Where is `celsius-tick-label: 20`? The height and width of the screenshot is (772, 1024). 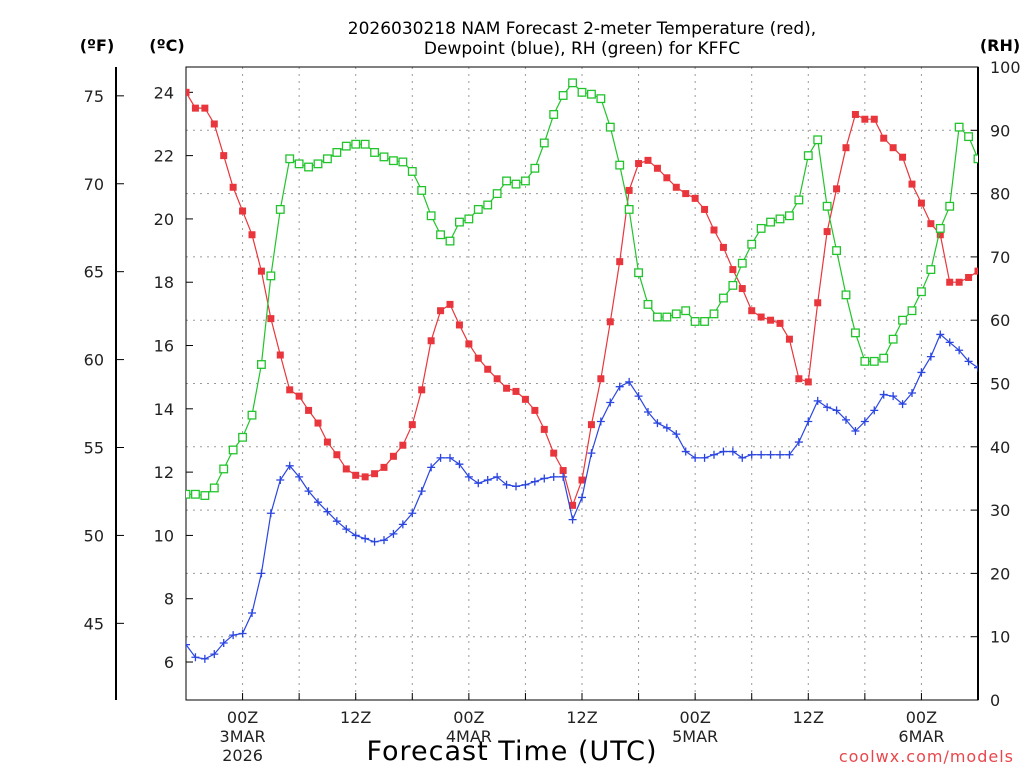
celsius-tick-label: 20 is located at coordinates (164, 219).